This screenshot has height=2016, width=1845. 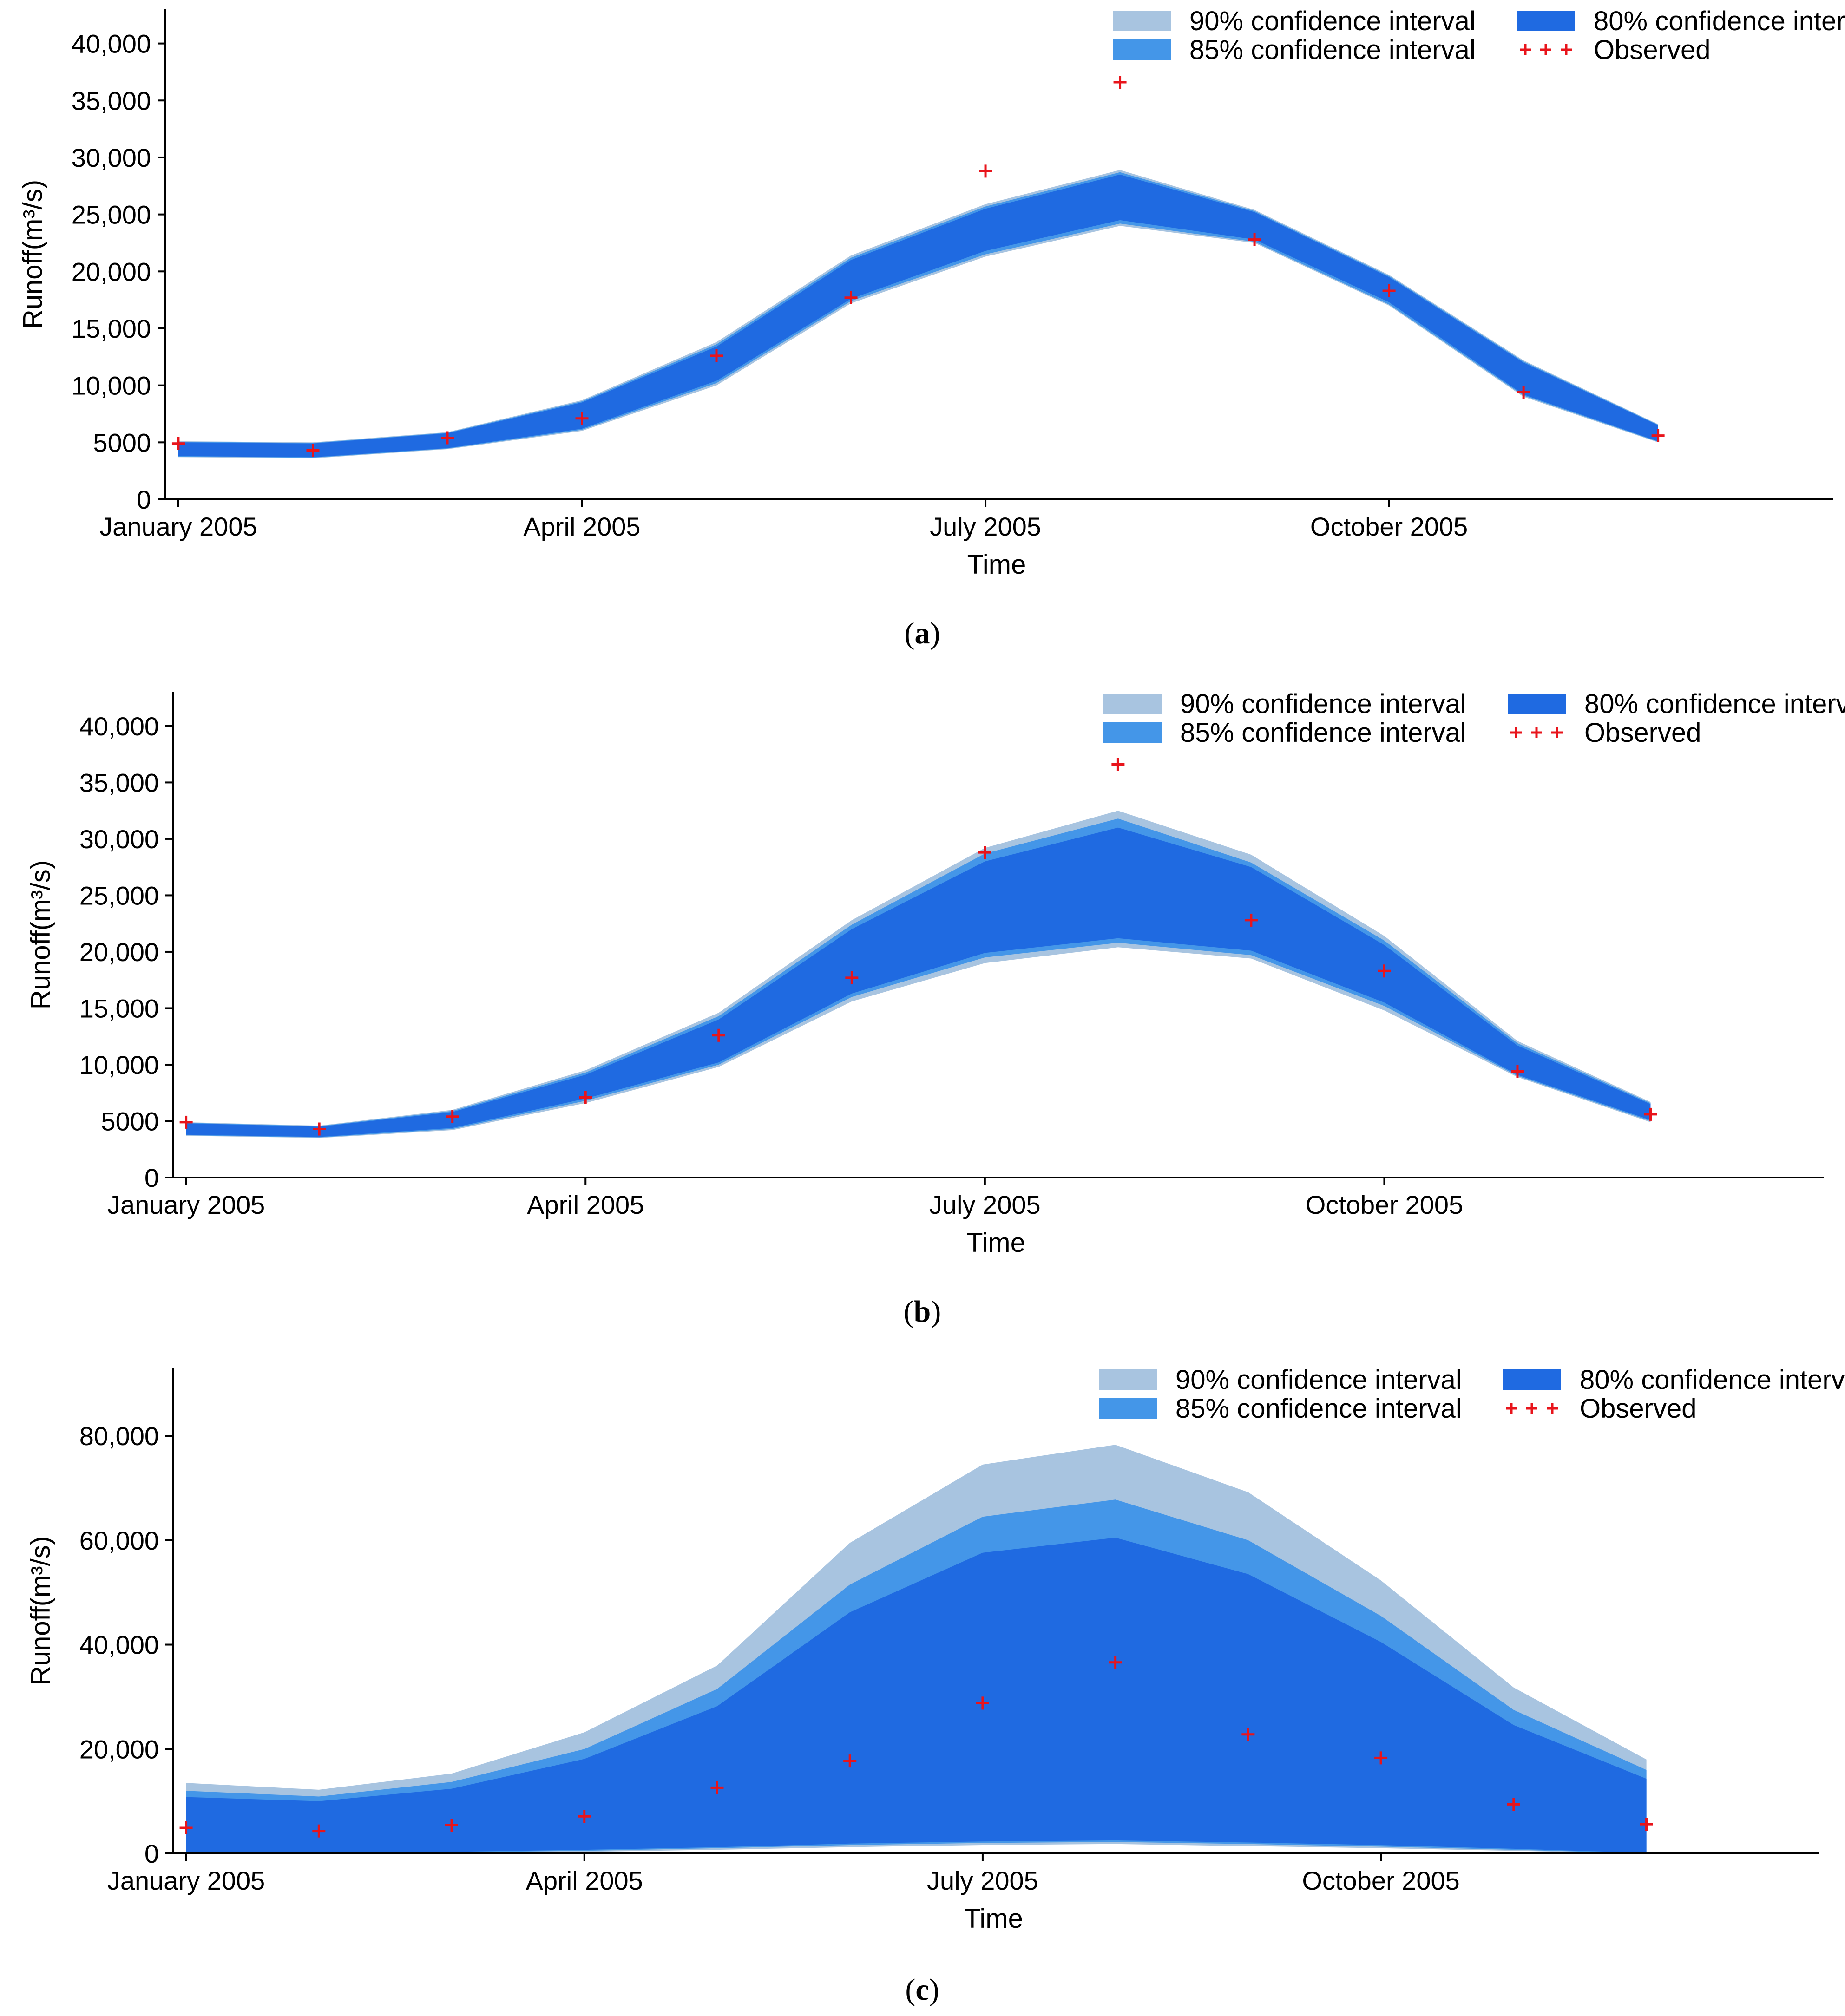 What do you see at coordinates (41, 934) in the screenshot?
I see `y-axis-title: Runoff(m³/s)` at bounding box center [41, 934].